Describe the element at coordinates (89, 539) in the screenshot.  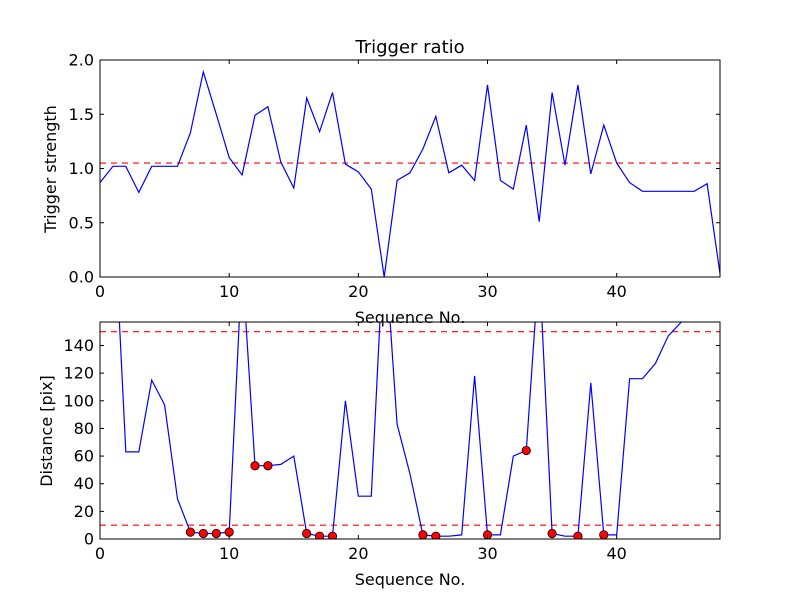
I see `y-tick-label: 0` at that location.